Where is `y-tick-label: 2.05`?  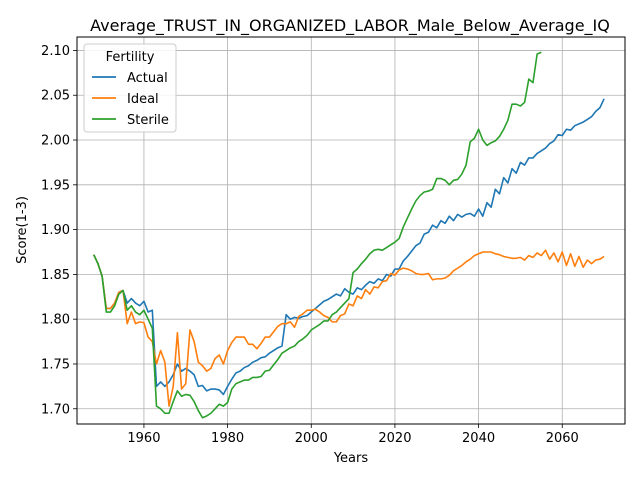 y-tick-label: 2.05 is located at coordinates (55, 96).